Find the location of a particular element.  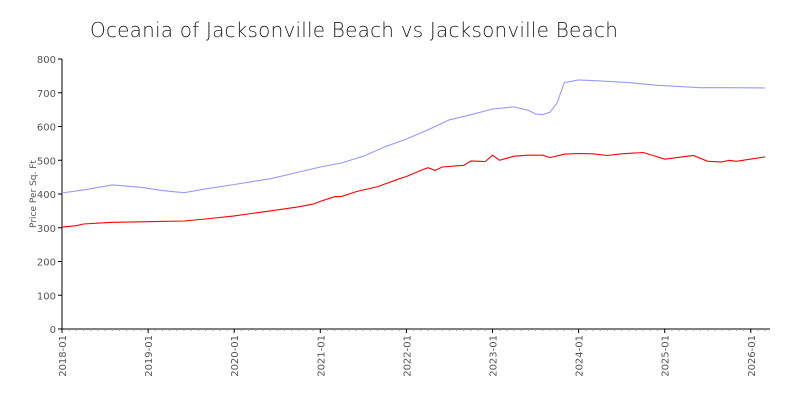

x-tick-label: 2023-01 is located at coordinates (494, 356).